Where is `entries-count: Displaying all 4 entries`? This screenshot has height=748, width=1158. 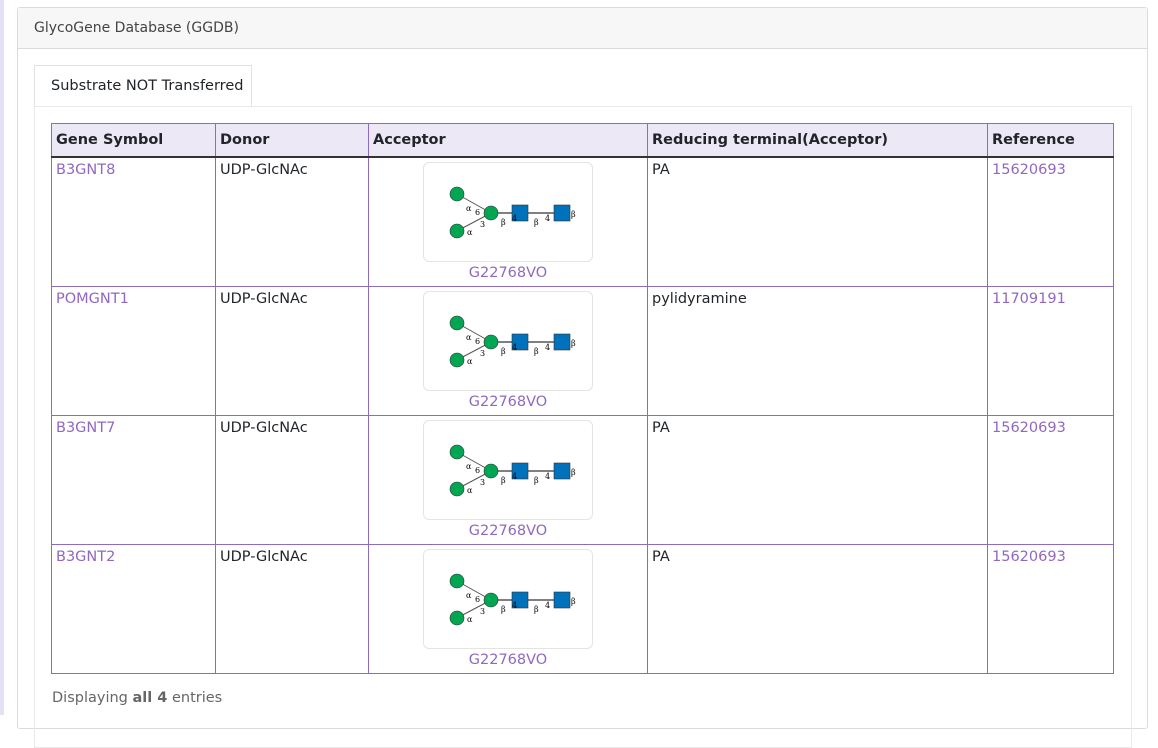 entries-count: Displaying all 4 entries is located at coordinates (137, 698).